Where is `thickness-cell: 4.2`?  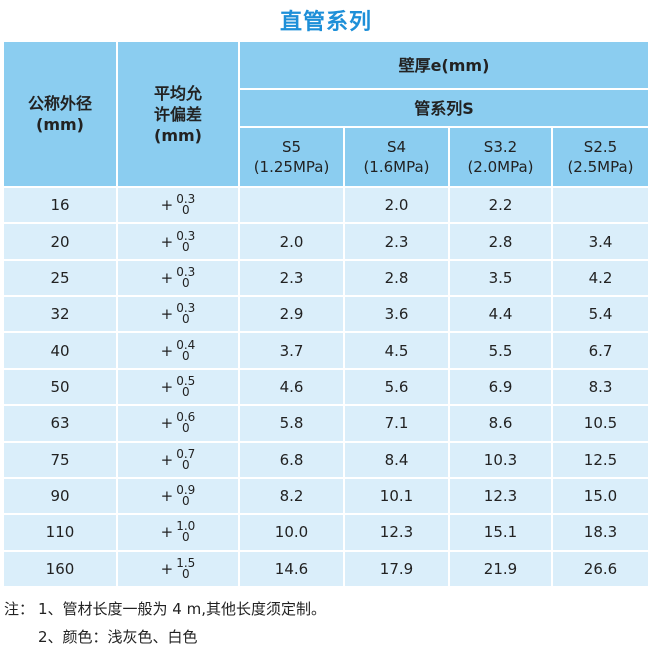
thickness-cell: 4.2 is located at coordinates (601, 279).